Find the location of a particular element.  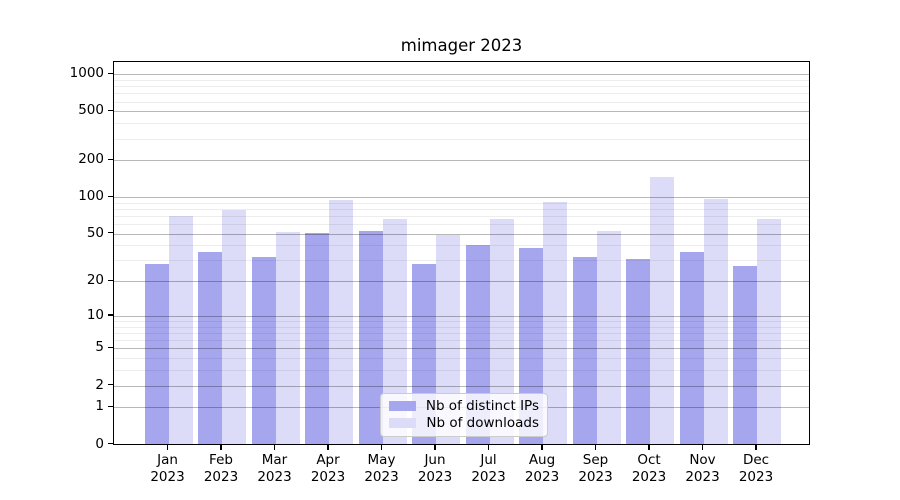

x-tick-label: Jan 2023 is located at coordinates (167, 468).